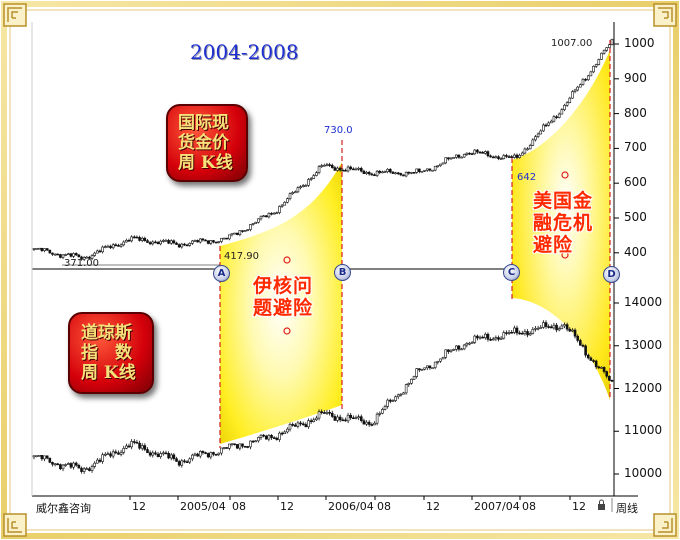 This screenshot has width=680, height=540. What do you see at coordinates (635, 251) in the screenshot?
I see `gold-axis-label: 400` at bounding box center [635, 251].